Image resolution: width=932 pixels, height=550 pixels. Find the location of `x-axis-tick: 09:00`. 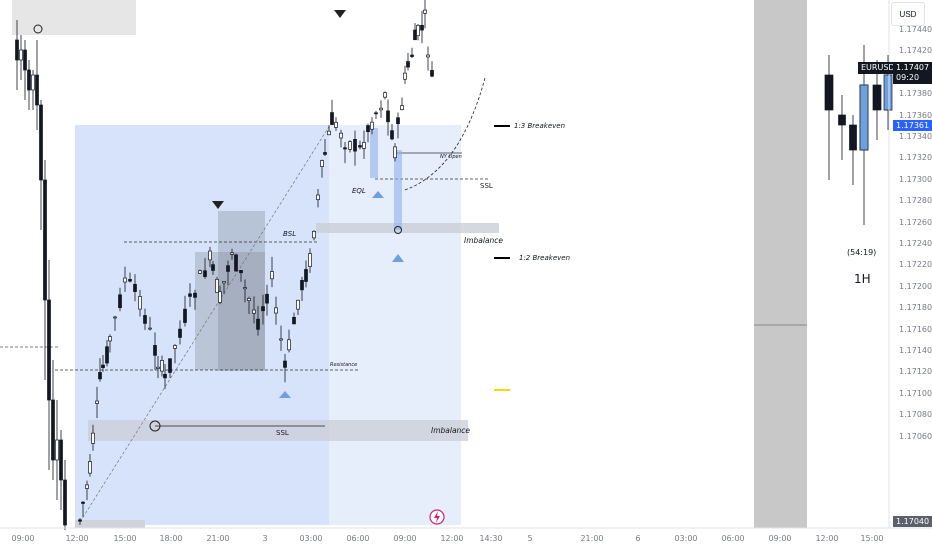

x-axis-tick: 09:00 is located at coordinates (780, 538).